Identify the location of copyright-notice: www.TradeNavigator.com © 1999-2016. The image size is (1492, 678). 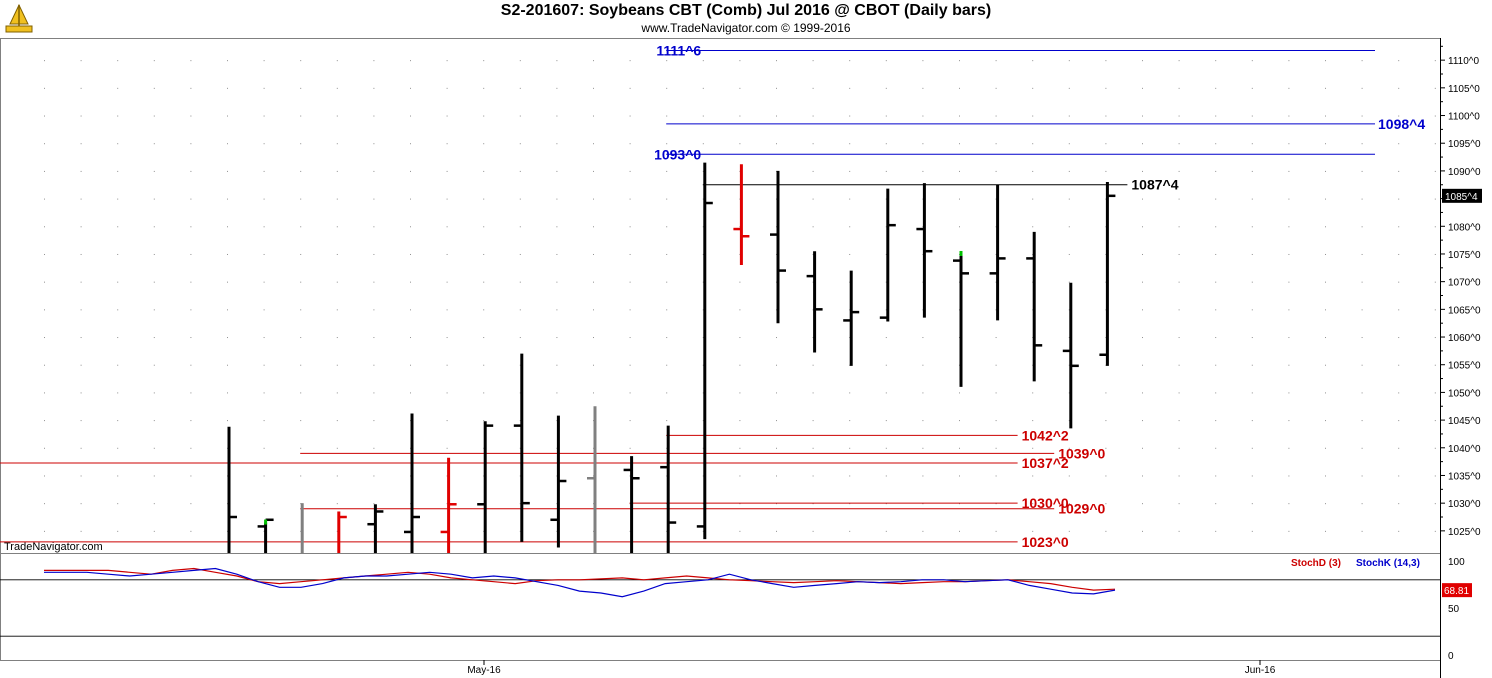
(746, 28).